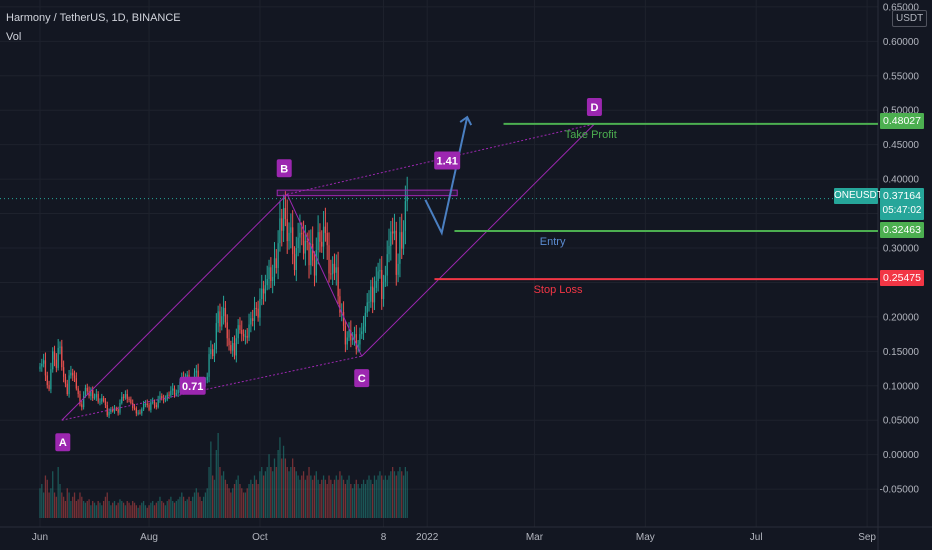  What do you see at coordinates (902, 204) in the screenshot?
I see `current-price-tag: 0.37164 05:47:02` at bounding box center [902, 204].